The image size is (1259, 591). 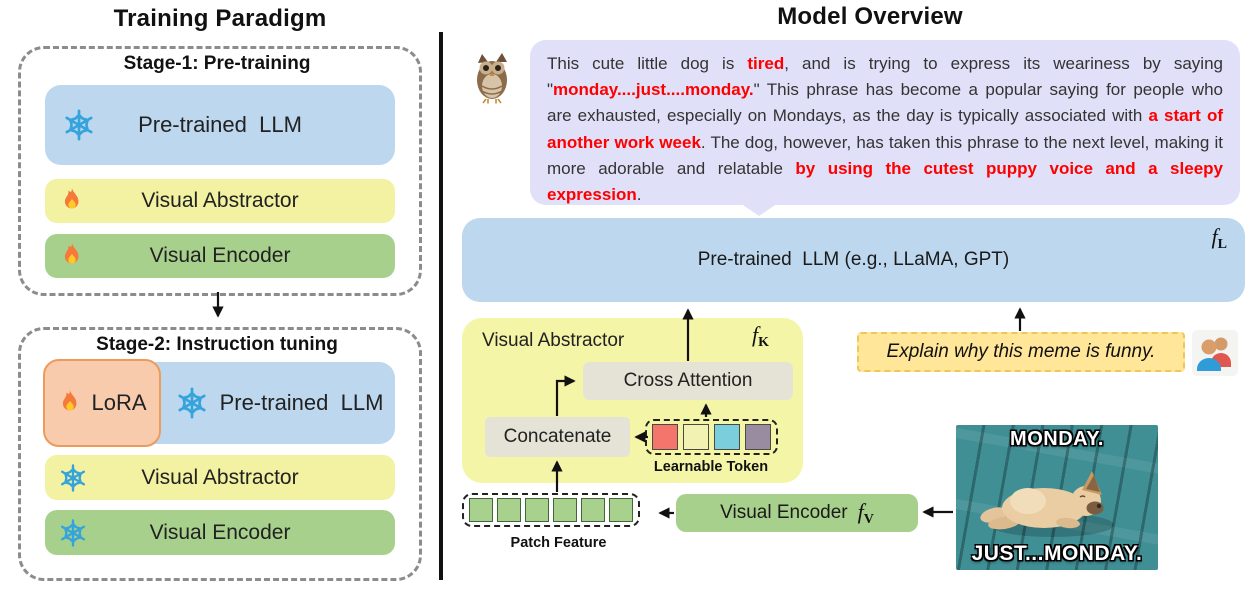 I want to click on stage1-pretrained-llm-box: Pre-trained LLM, so click(x=220, y=125).